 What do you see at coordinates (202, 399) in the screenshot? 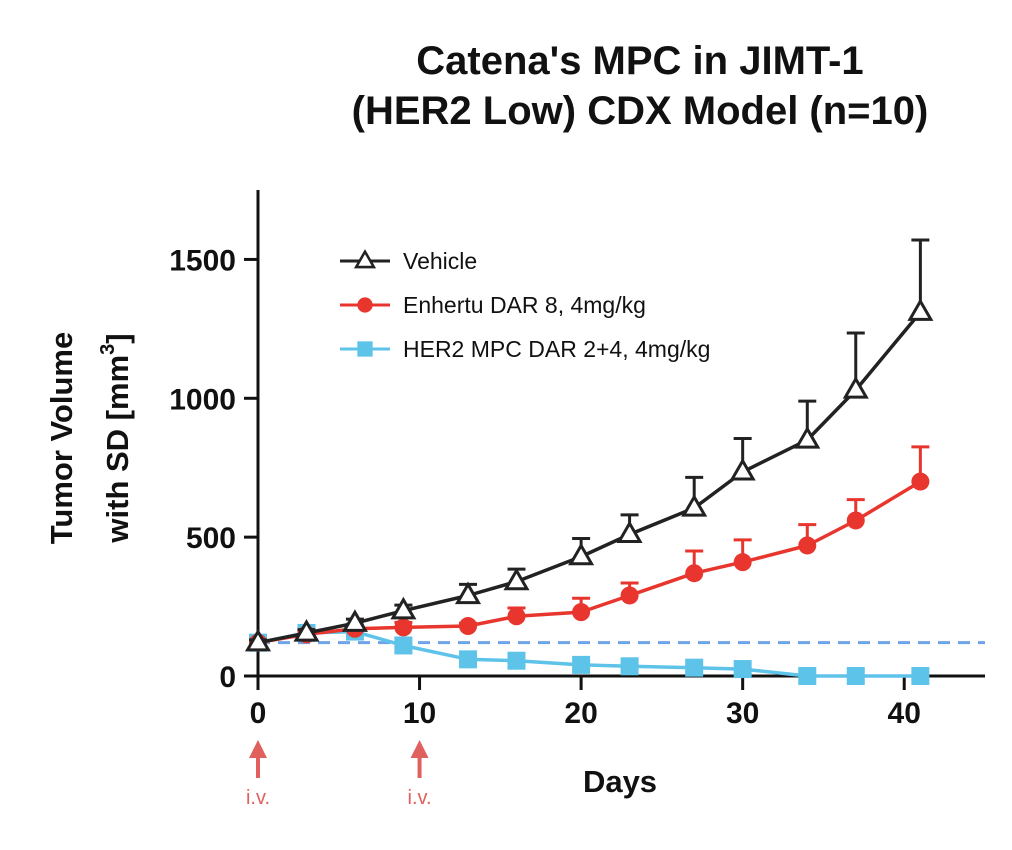
I see `y-tick-label-2: 1000` at bounding box center [202, 399].